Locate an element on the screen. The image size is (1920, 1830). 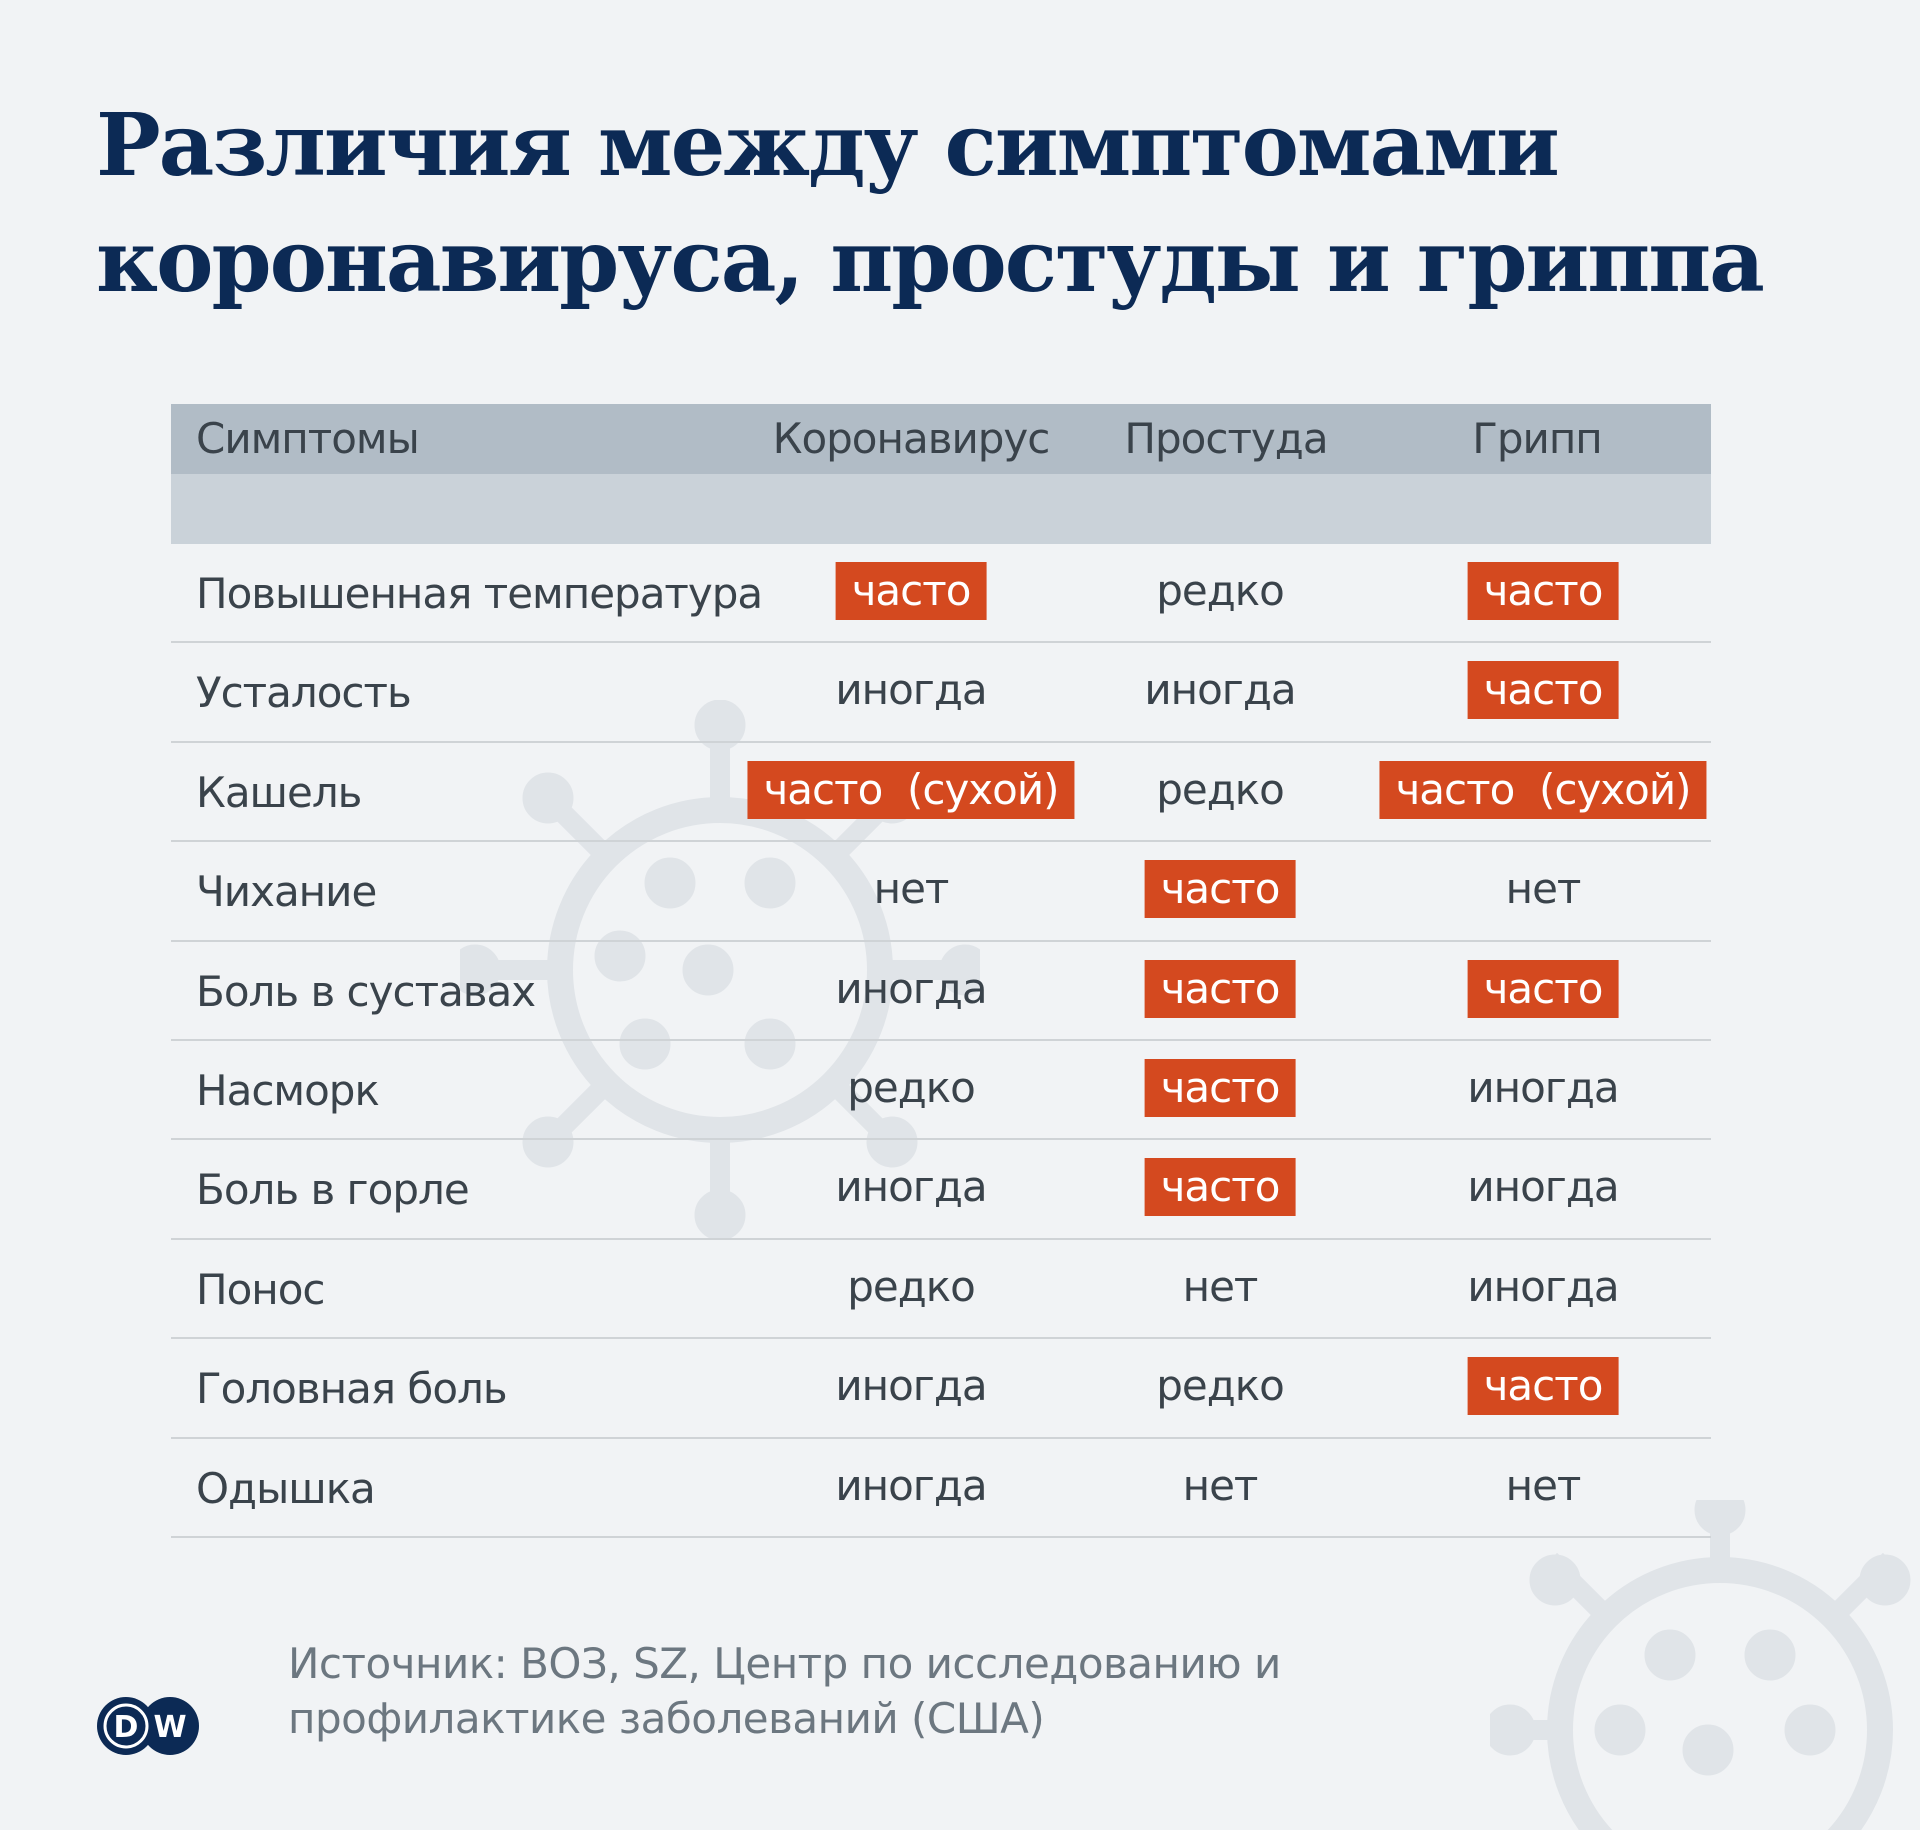
flu-value: часто (сухой) is located at coordinates (1543, 789).